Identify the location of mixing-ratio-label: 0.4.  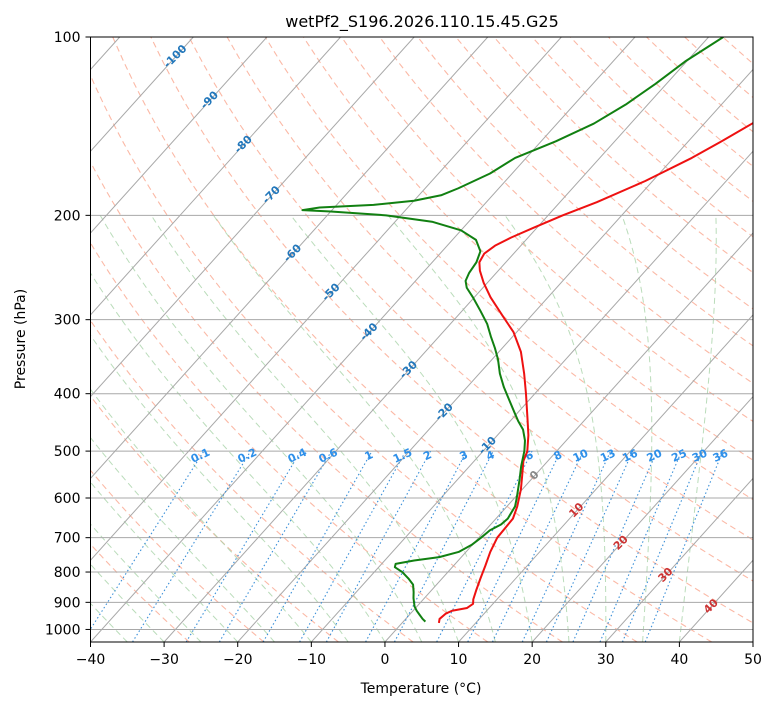
(297, 456).